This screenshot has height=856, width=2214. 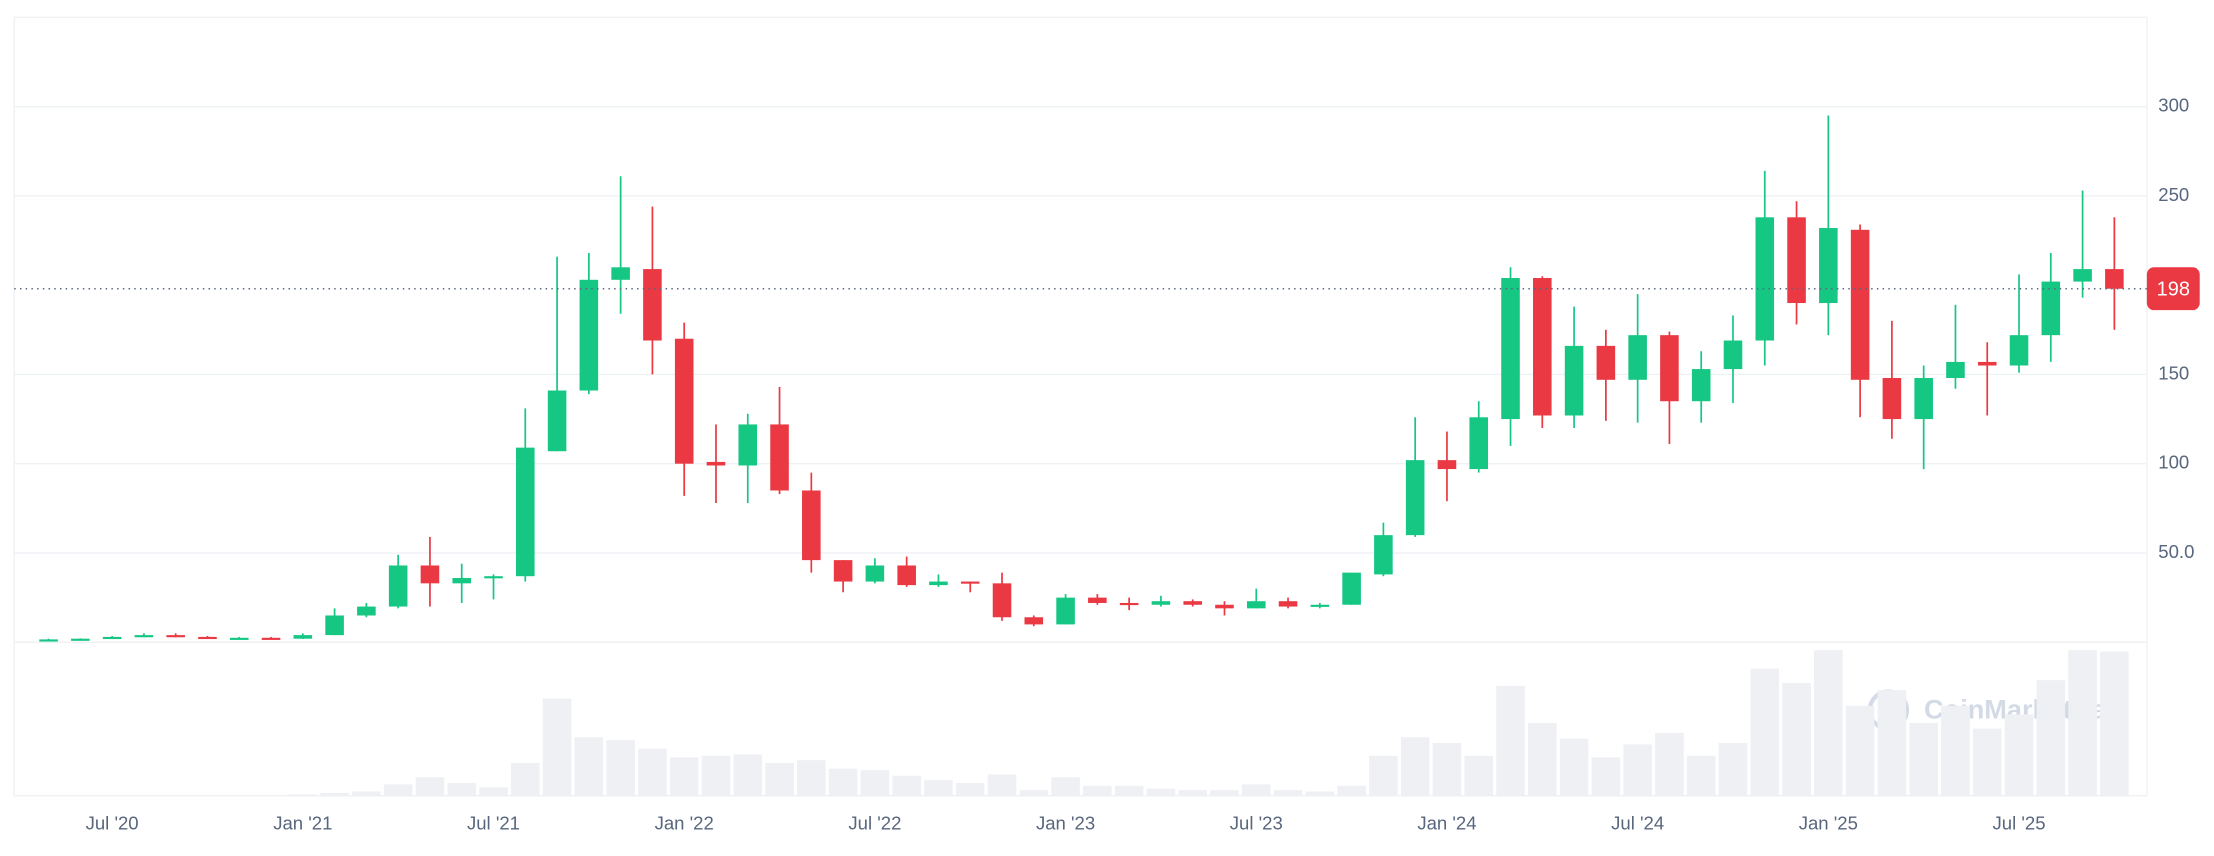 I want to click on y-tick-label: 250, so click(x=2173, y=194).